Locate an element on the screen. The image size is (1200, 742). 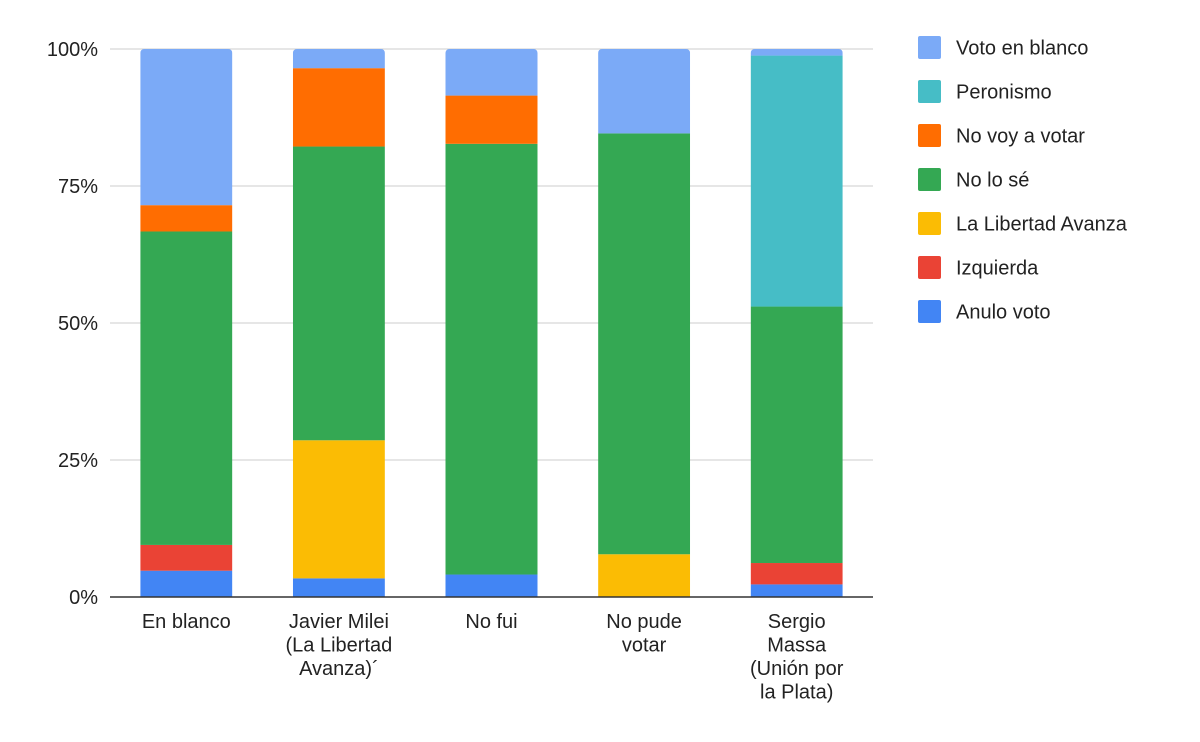
y-tick-label: 0% is located at coordinates (83, 598).